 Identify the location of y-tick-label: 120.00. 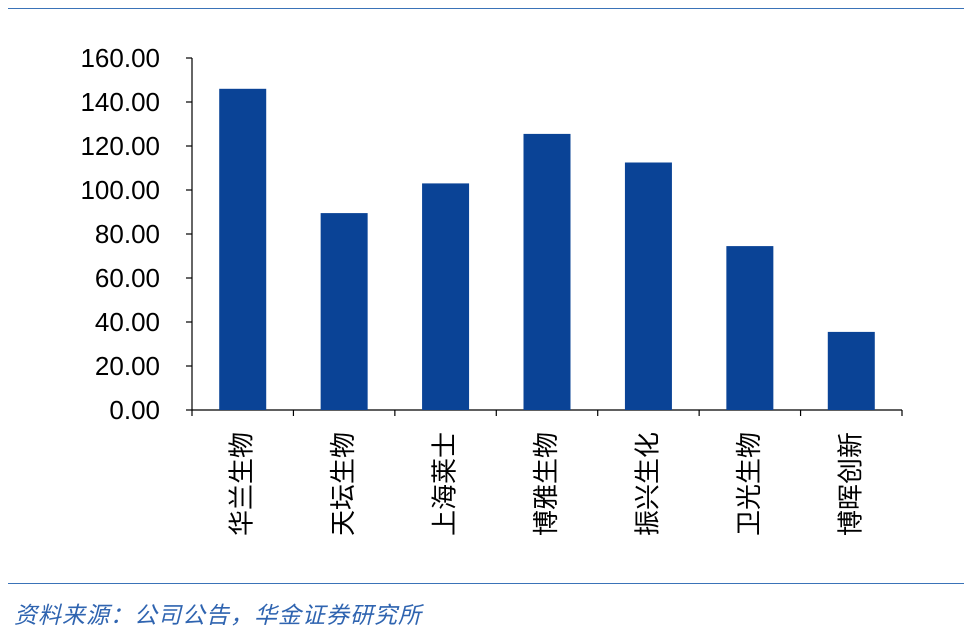
(120, 146).